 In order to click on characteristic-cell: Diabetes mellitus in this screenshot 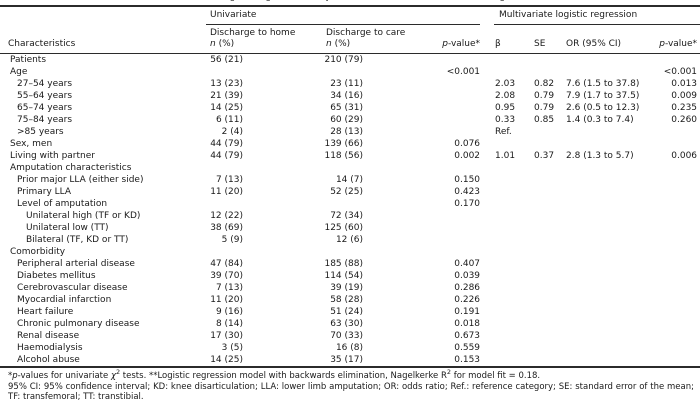, I will do `click(103, 276)`.